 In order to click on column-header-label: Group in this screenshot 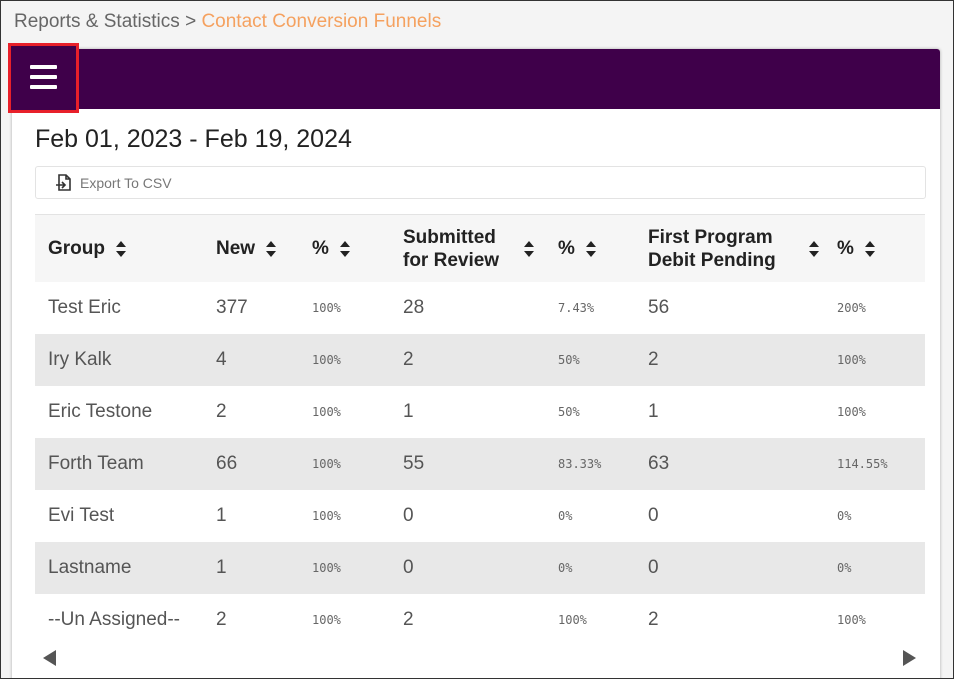, I will do `click(76, 249)`.